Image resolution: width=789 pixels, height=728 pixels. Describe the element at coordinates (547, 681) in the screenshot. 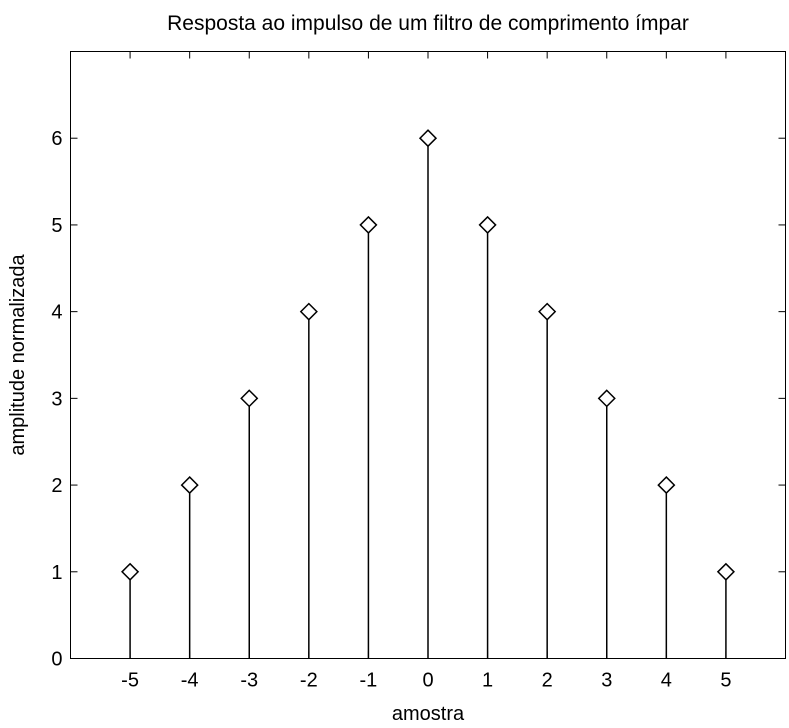

I see `x-tick-label: 2` at that location.